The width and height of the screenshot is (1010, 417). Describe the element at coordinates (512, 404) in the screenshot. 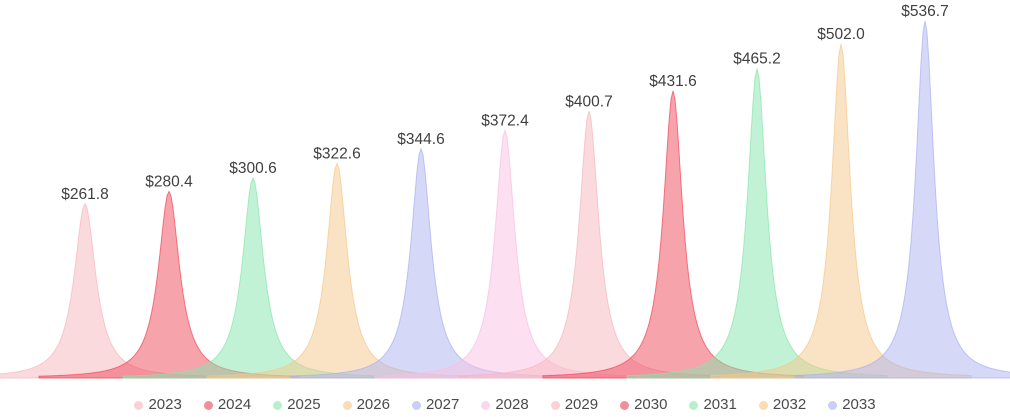

I see `legend-label-2028: 2028` at that location.